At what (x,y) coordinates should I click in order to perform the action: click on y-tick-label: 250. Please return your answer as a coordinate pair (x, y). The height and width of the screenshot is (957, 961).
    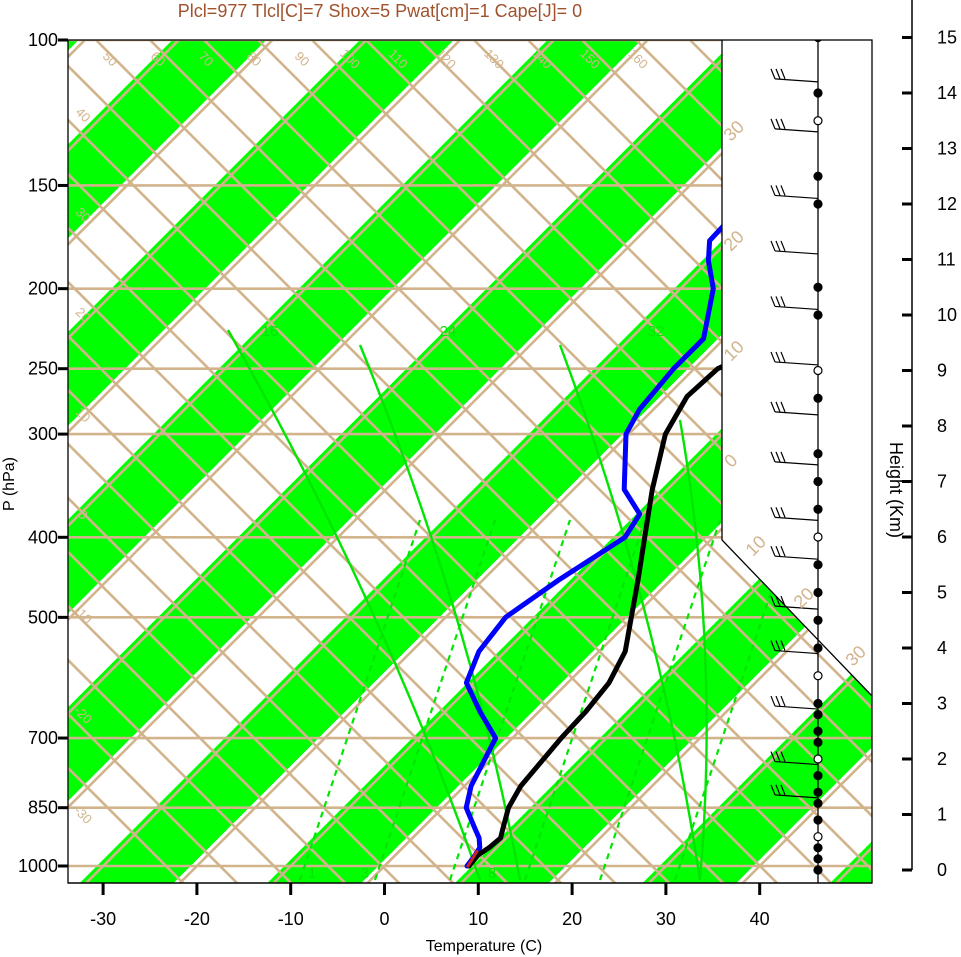
    Looking at the image, I should click on (43, 369).